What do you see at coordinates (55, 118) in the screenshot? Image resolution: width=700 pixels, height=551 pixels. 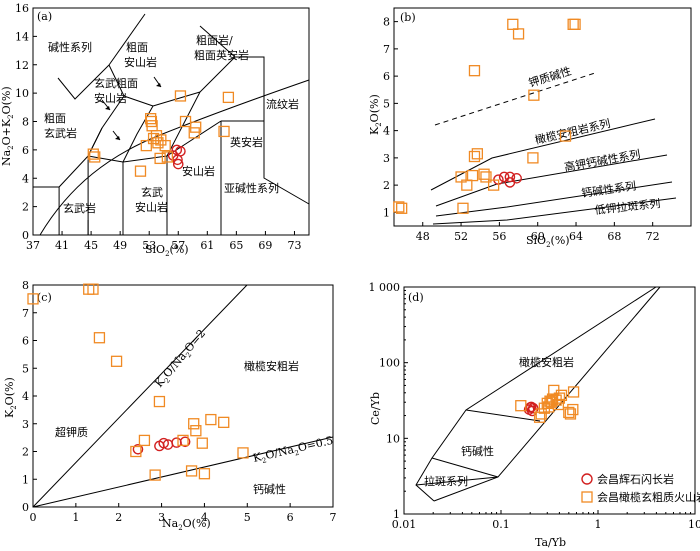 I see `field-trachybasalt-1: 粗面` at bounding box center [55, 118].